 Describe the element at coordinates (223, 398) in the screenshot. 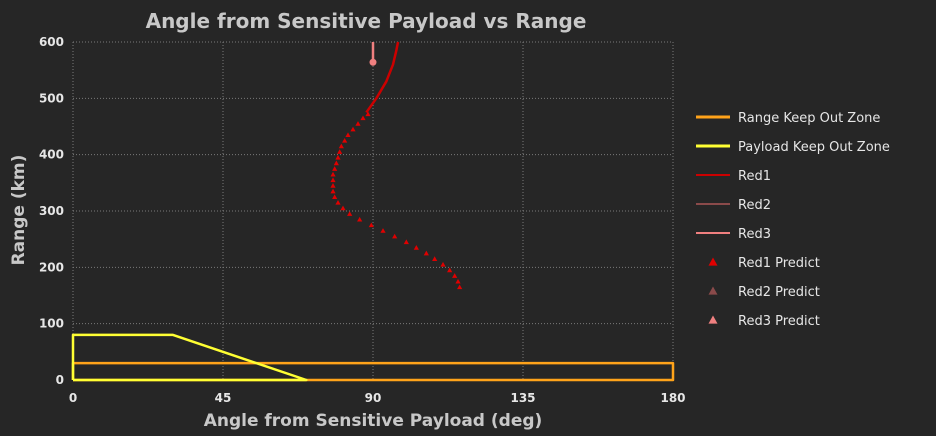

I see `x-tick-label: 45` at that location.